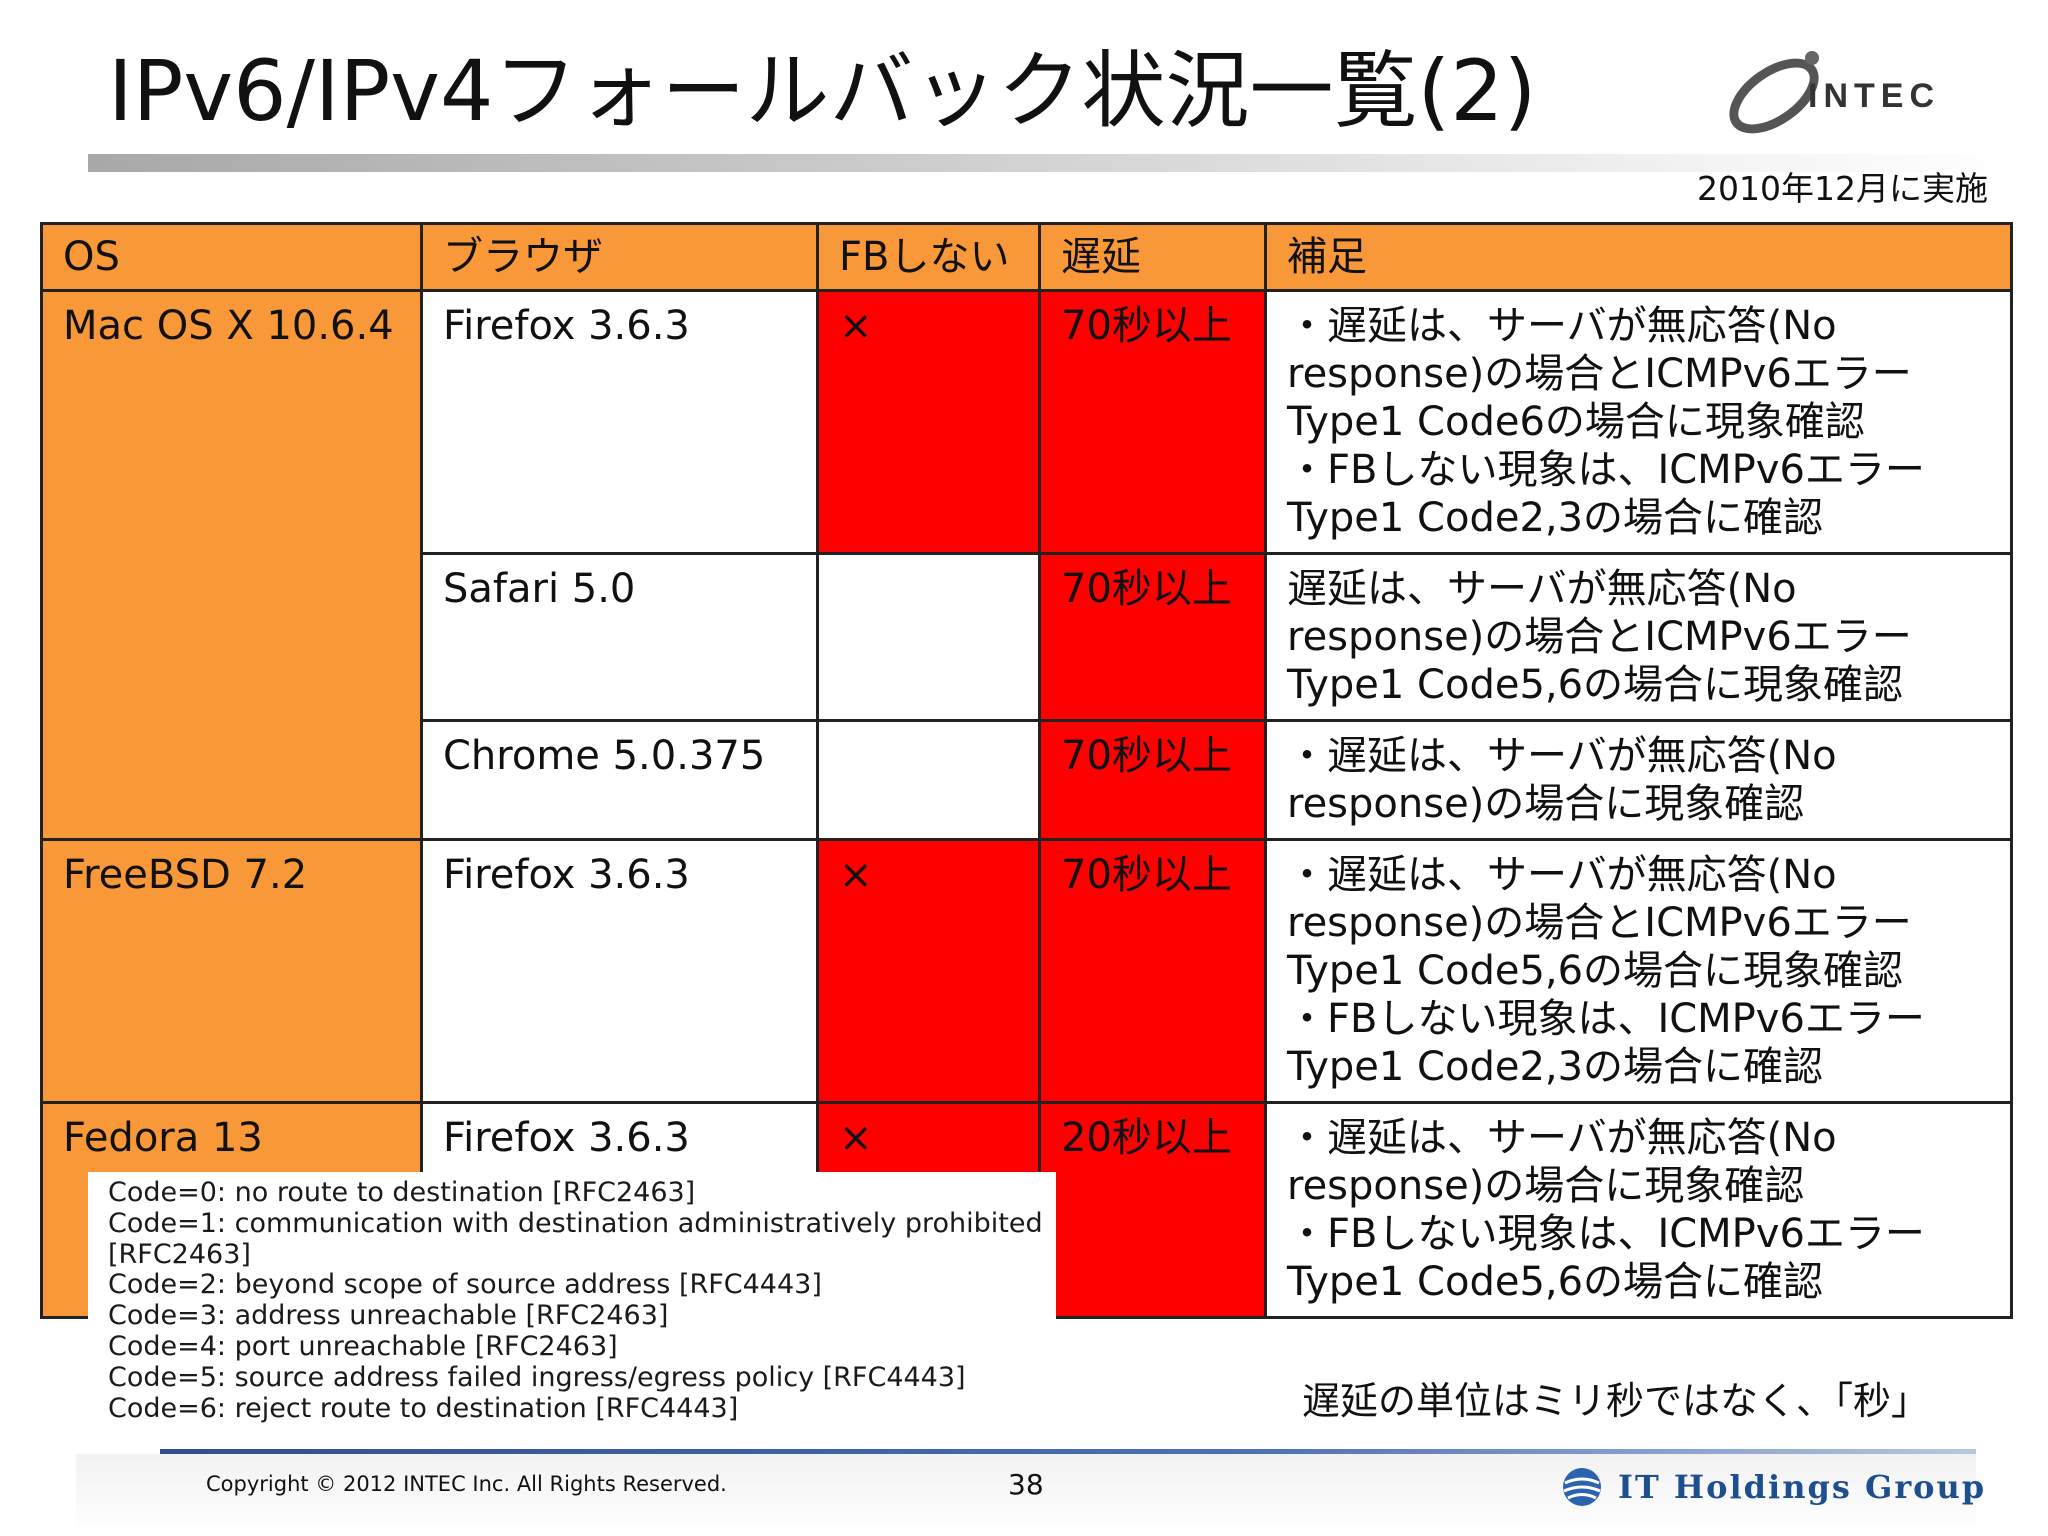  Describe the element at coordinates (231, 565) in the screenshot. I see `os-cell: Mac OS X 10.6.4` at that location.